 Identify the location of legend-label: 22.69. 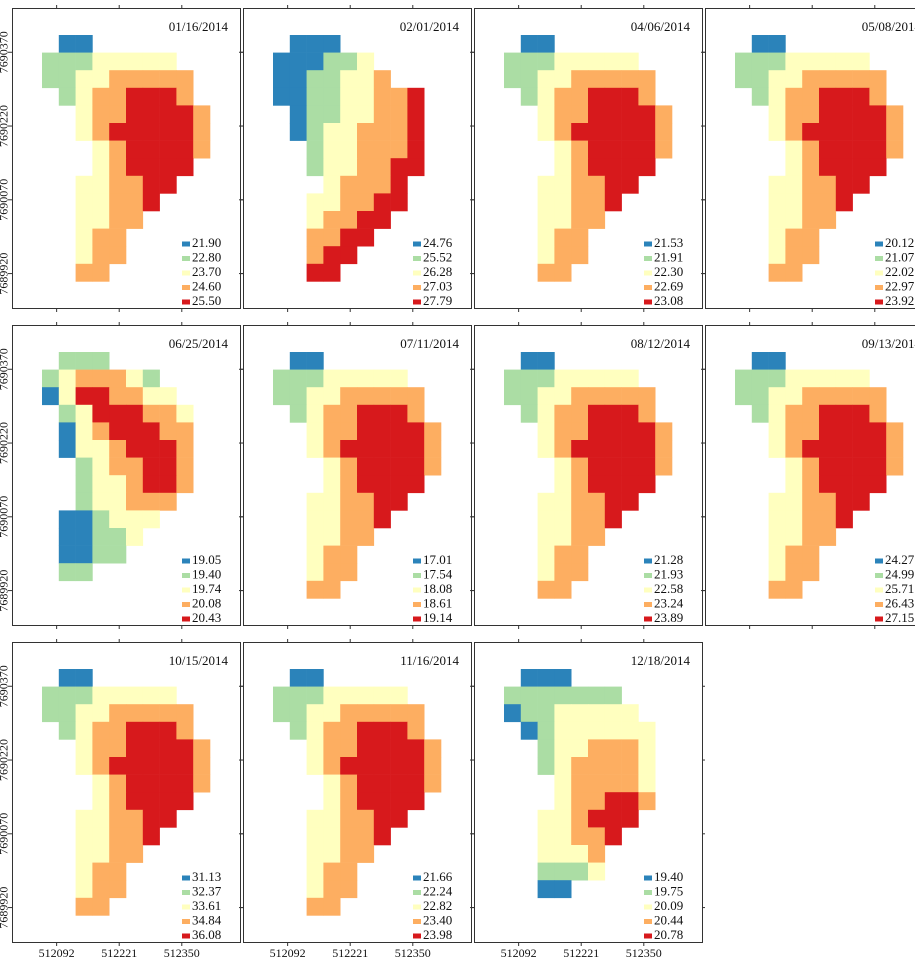
(668, 285).